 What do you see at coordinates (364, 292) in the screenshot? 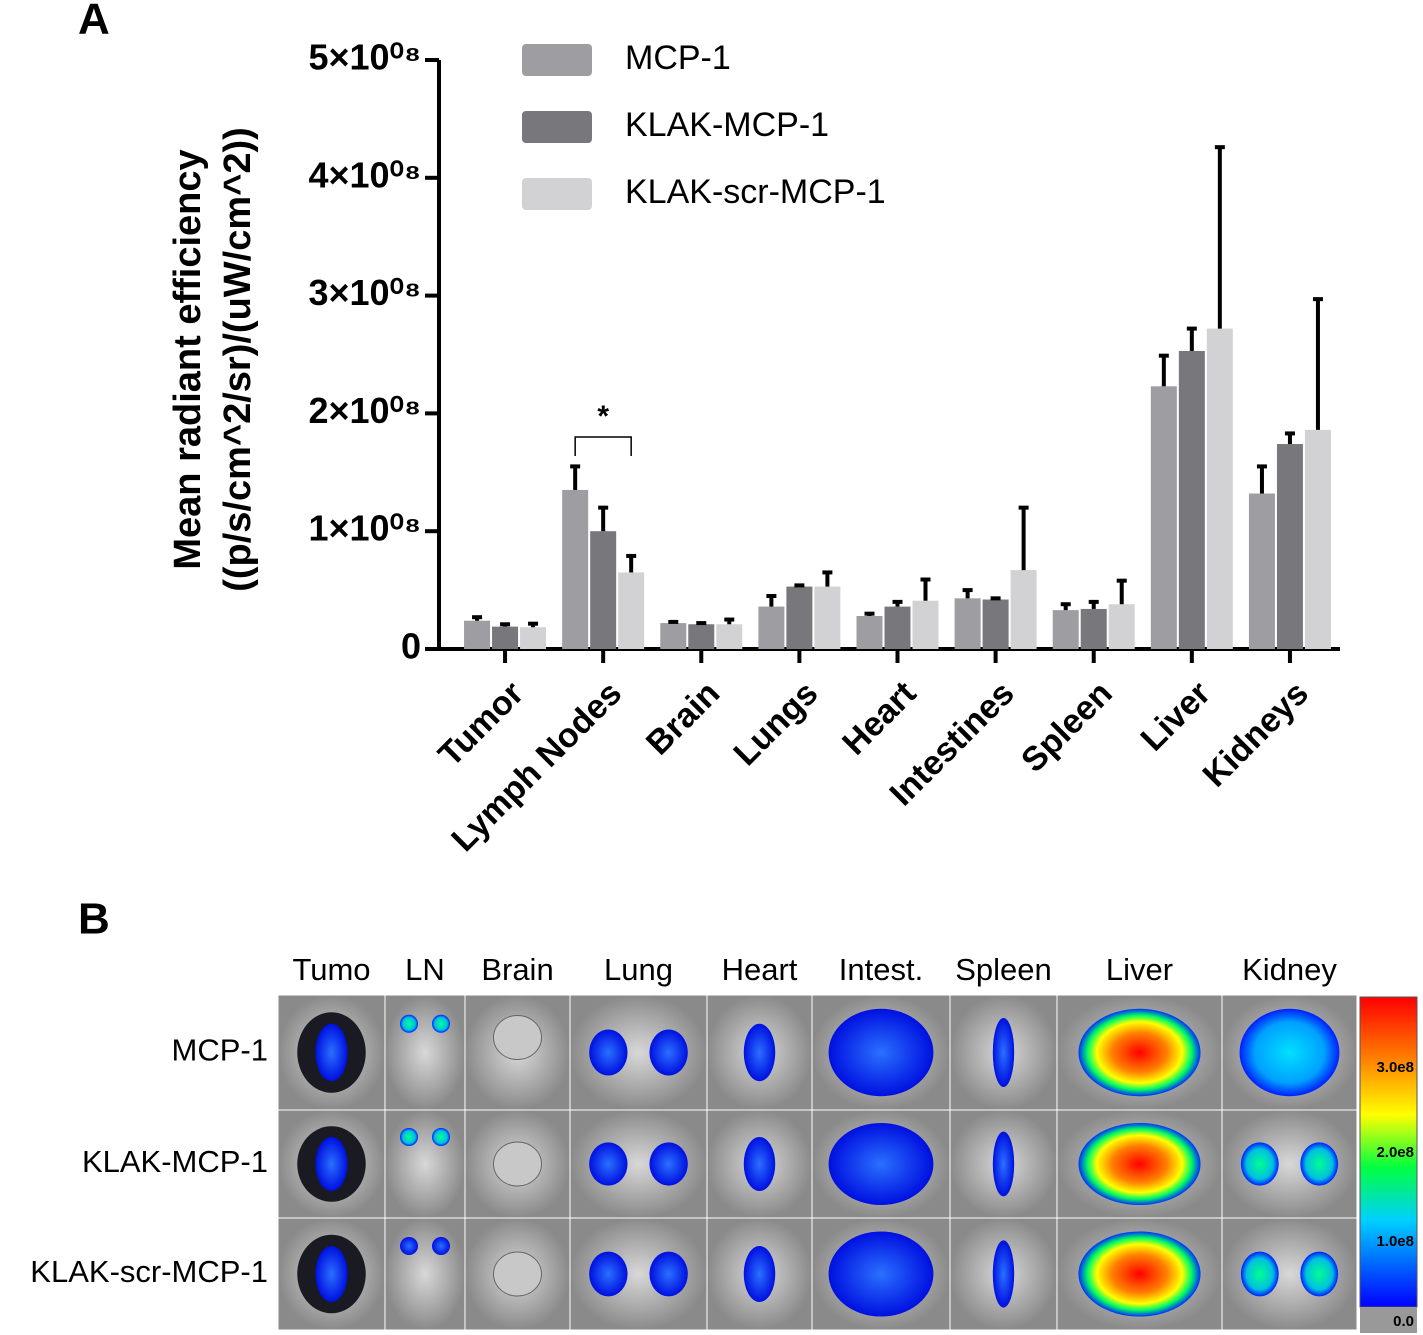
I see `y-tick-label: 3×10⁰⁸` at bounding box center [364, 292].